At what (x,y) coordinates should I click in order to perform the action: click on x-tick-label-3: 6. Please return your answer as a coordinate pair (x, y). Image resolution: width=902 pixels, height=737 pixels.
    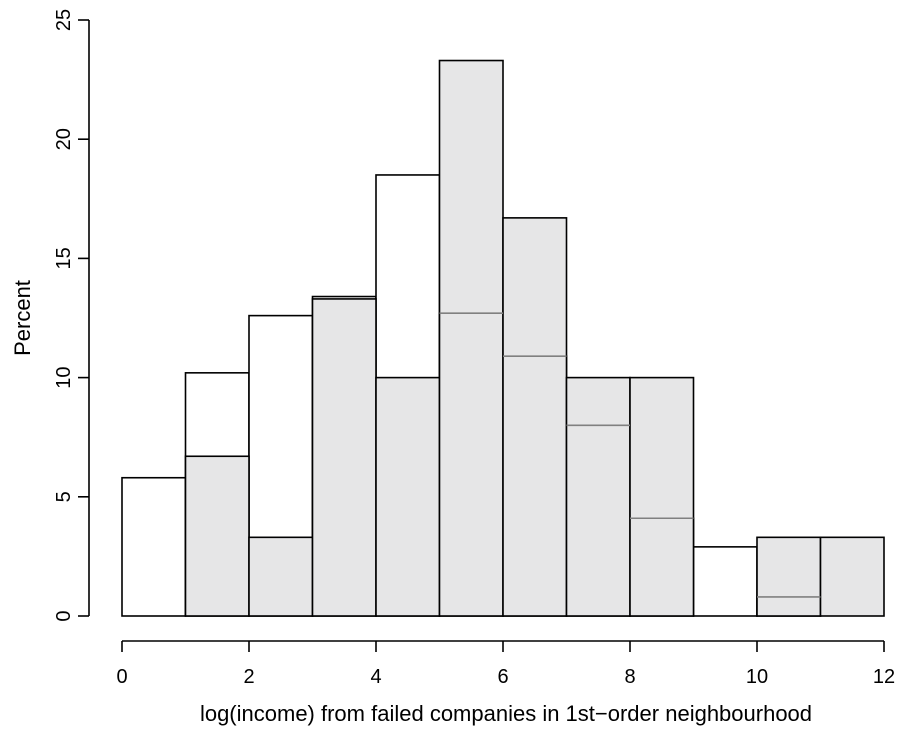
    Looking at the image, I should click on (502, 677).